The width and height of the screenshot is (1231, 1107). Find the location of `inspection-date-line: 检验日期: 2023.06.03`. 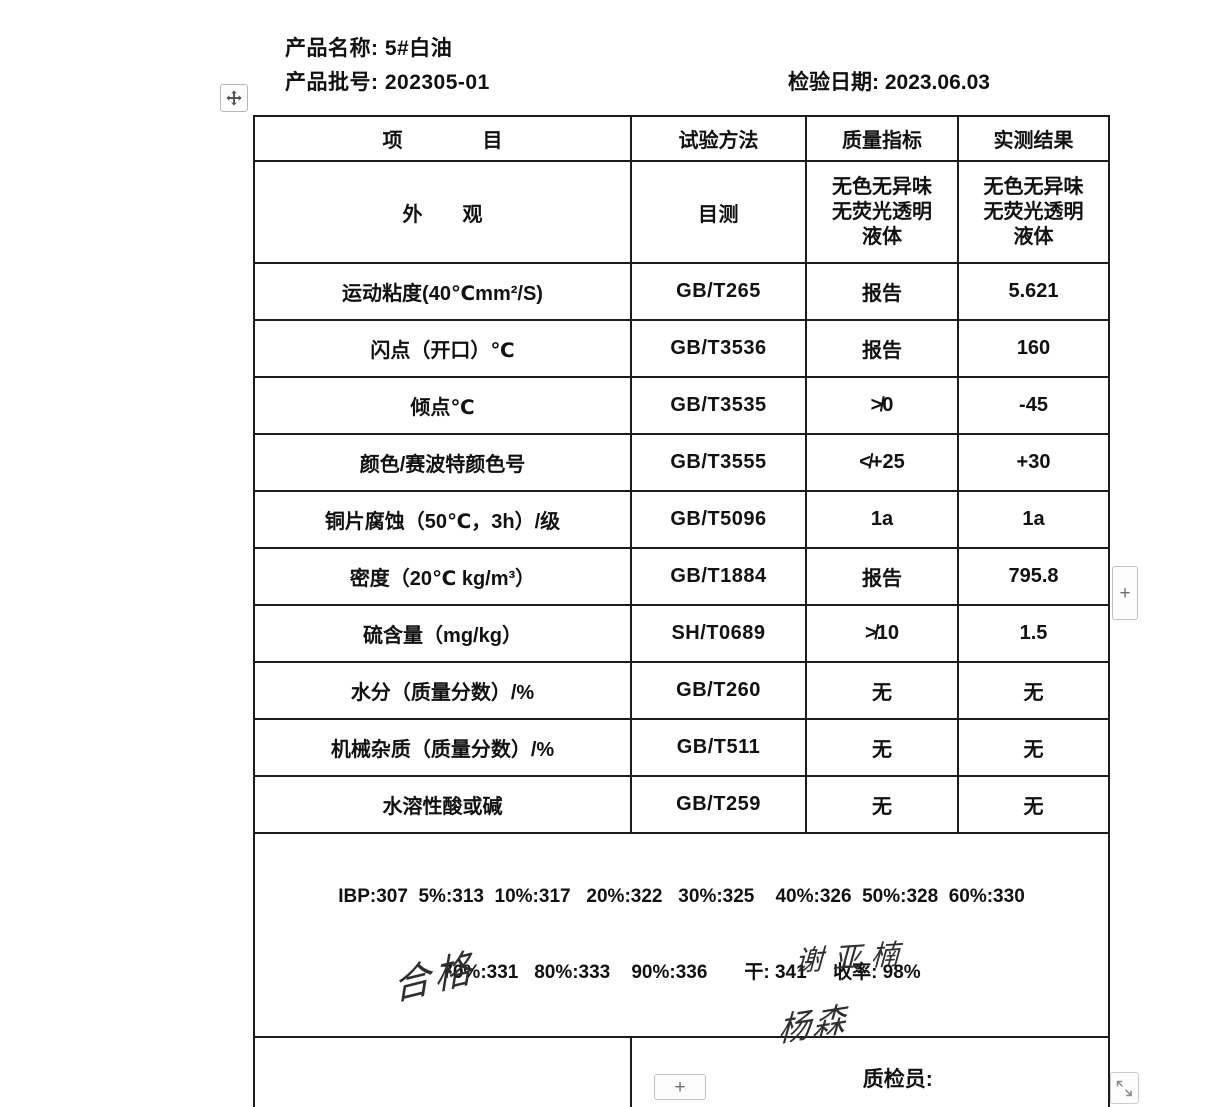

inspection-date-line: 检验日期: 2023.06.03 is located at coordinates (889, 81).